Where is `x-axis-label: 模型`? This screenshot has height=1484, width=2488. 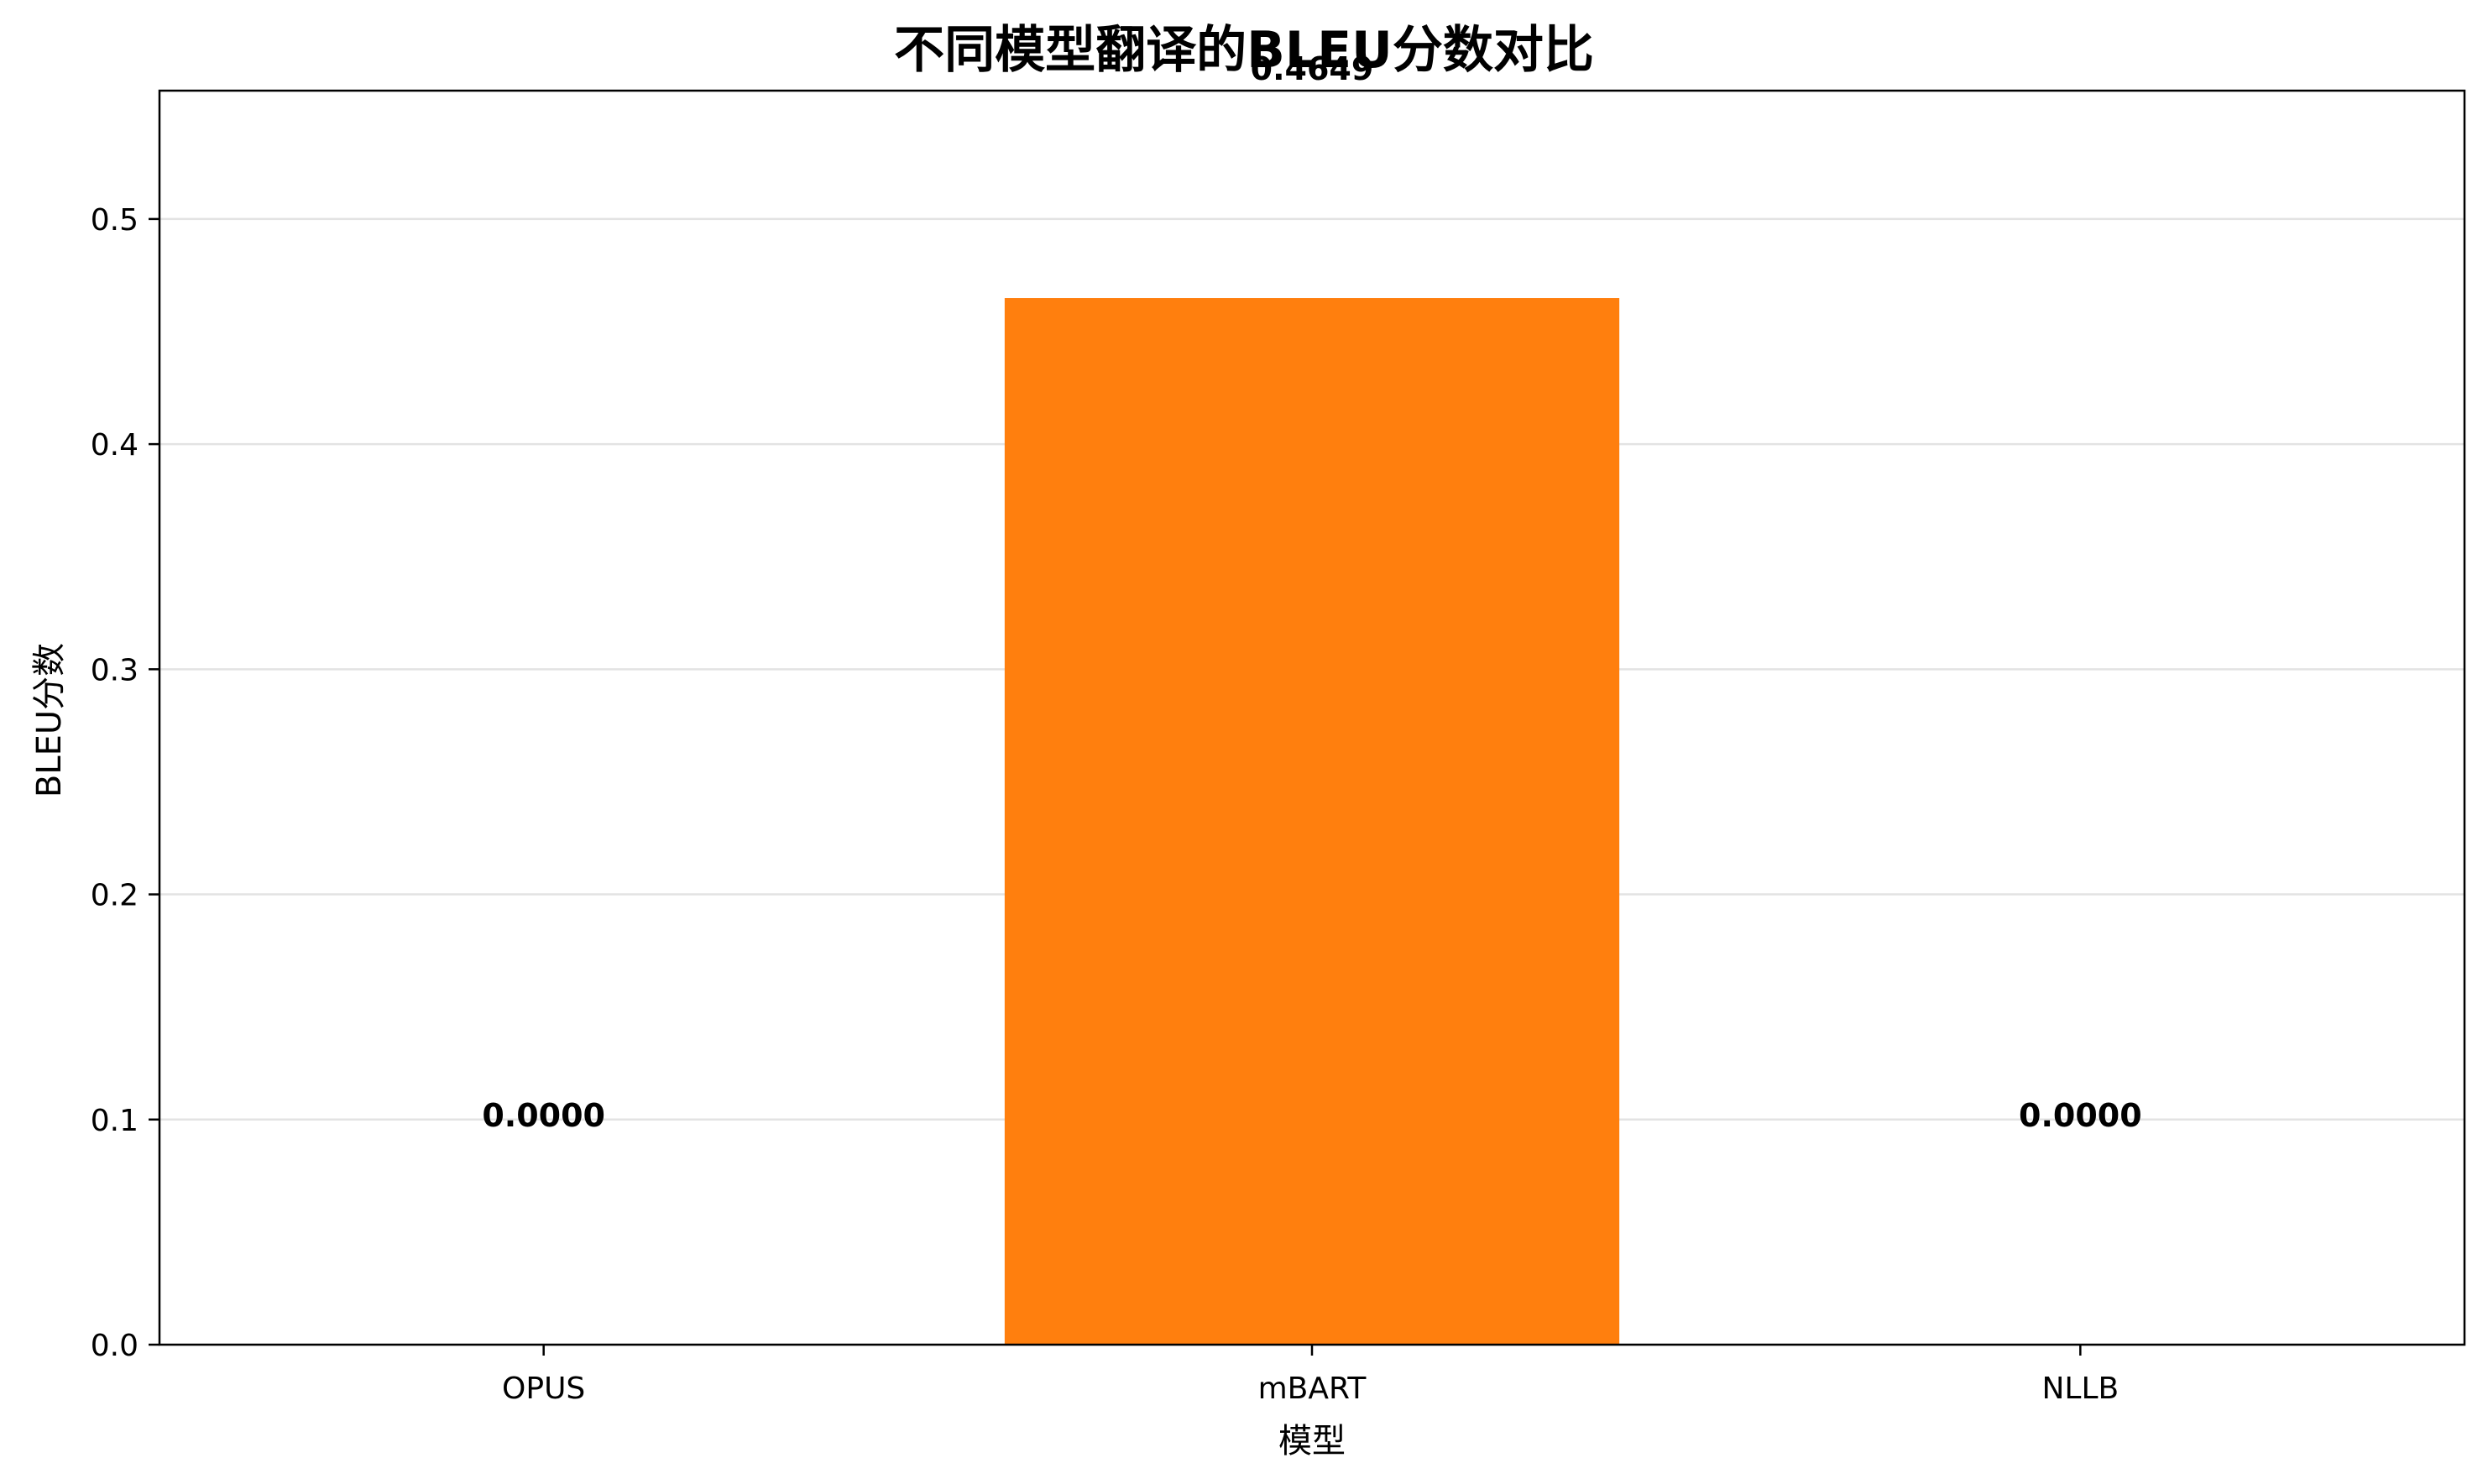 x-axis-label: 模型 is located at coordinates (1312, 1441).